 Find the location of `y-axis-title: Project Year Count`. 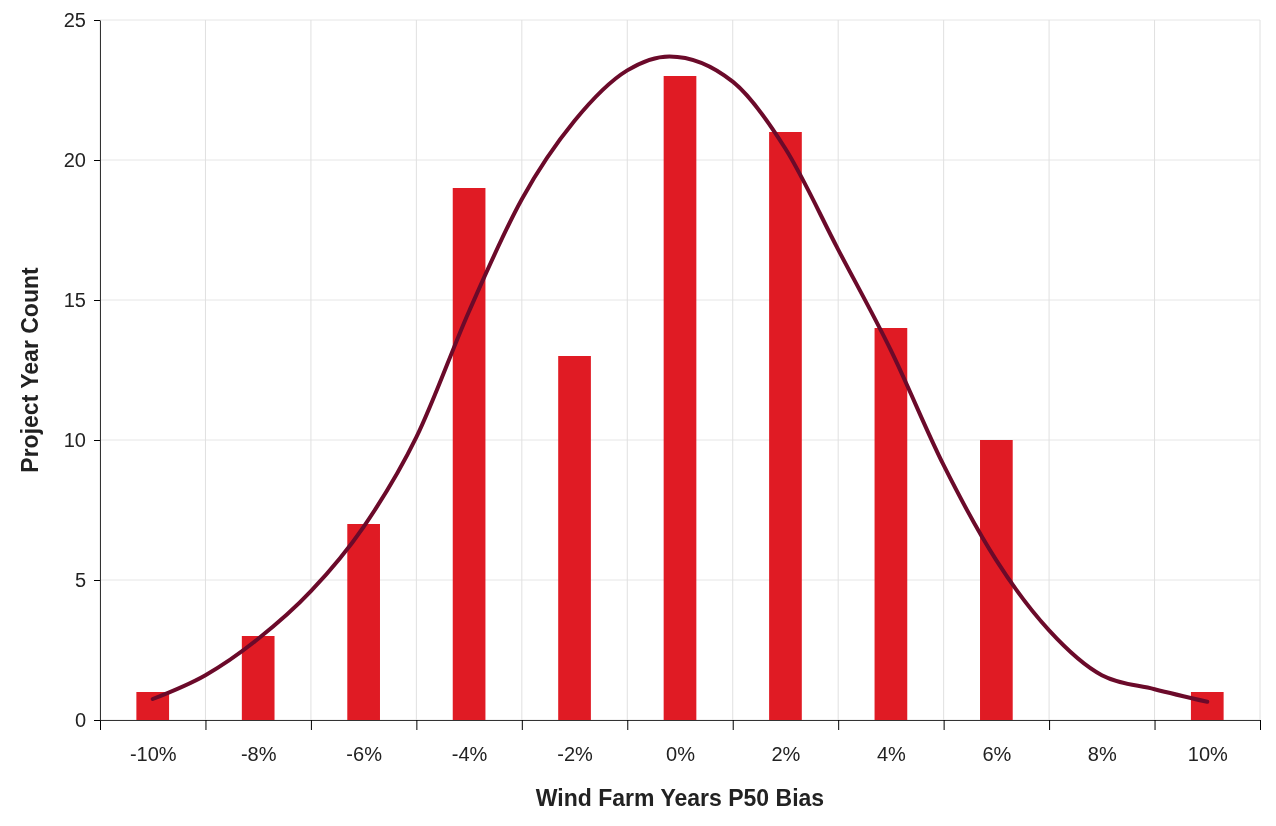

y-axis-title: Project Year Count is located at coordinates (30, 369).